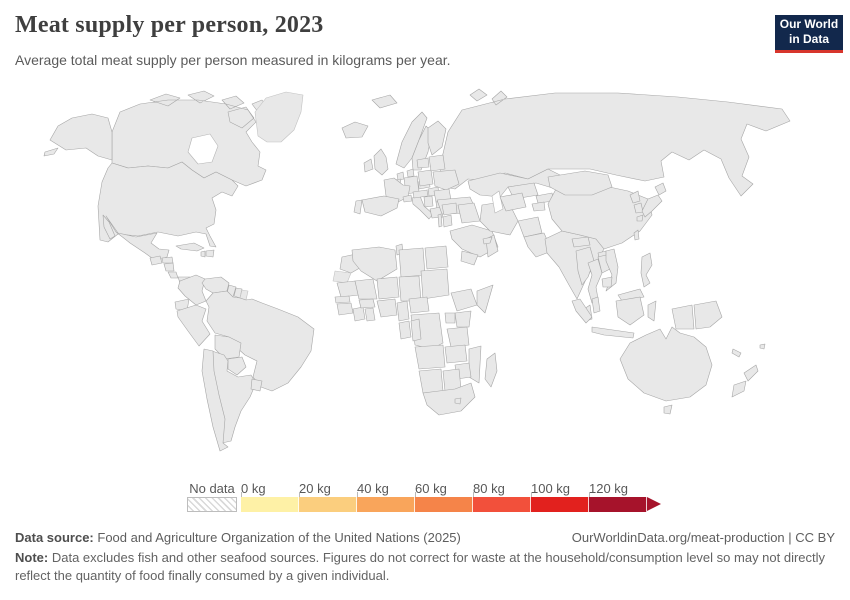 The height and width of the screenshot is (600, 850). Describe the element at coordinates (367, 303) in the screenshot. I see `country-burkina-faso` at that location.